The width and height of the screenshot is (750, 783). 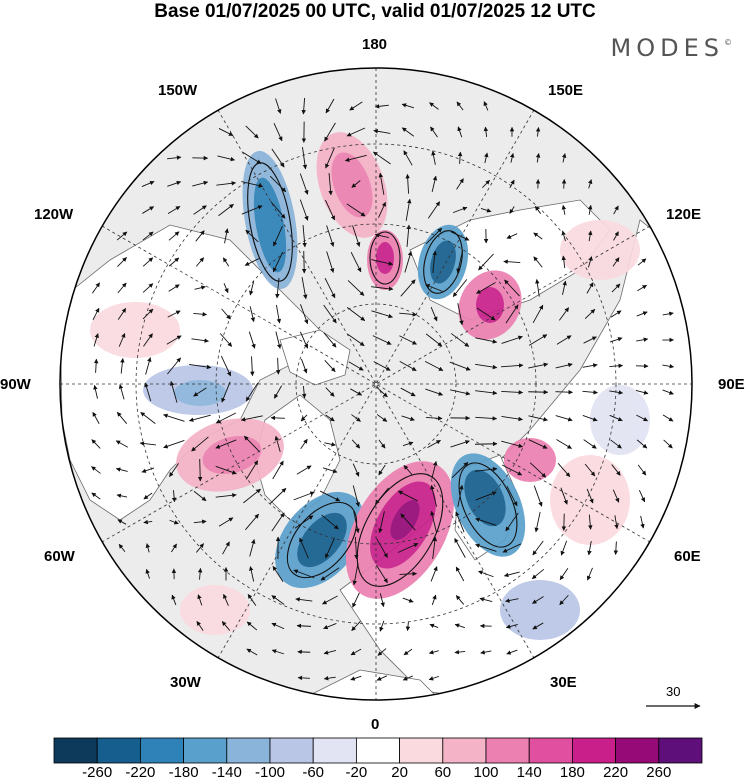 I want to click on colorbar-tick-label: 220, so click(x=616, y=772).